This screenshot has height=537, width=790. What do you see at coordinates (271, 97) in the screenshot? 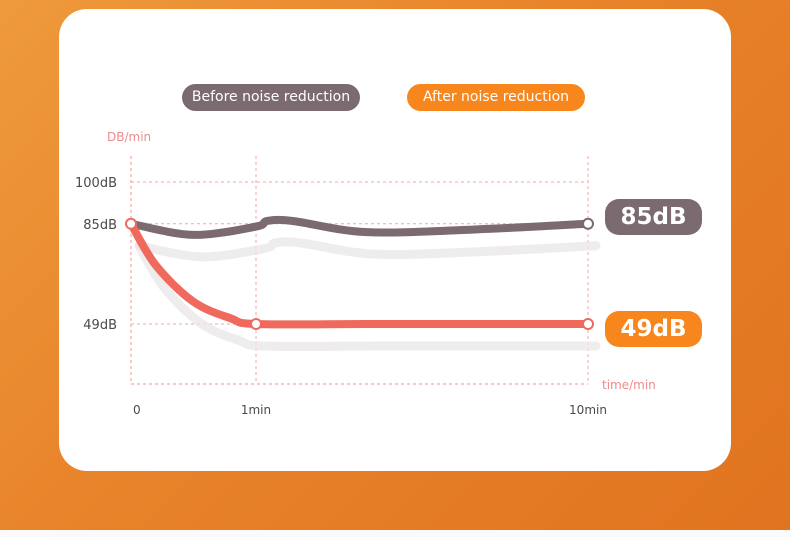
I see `legend-before: Before noise reduction` at bounding box center [271, 97].